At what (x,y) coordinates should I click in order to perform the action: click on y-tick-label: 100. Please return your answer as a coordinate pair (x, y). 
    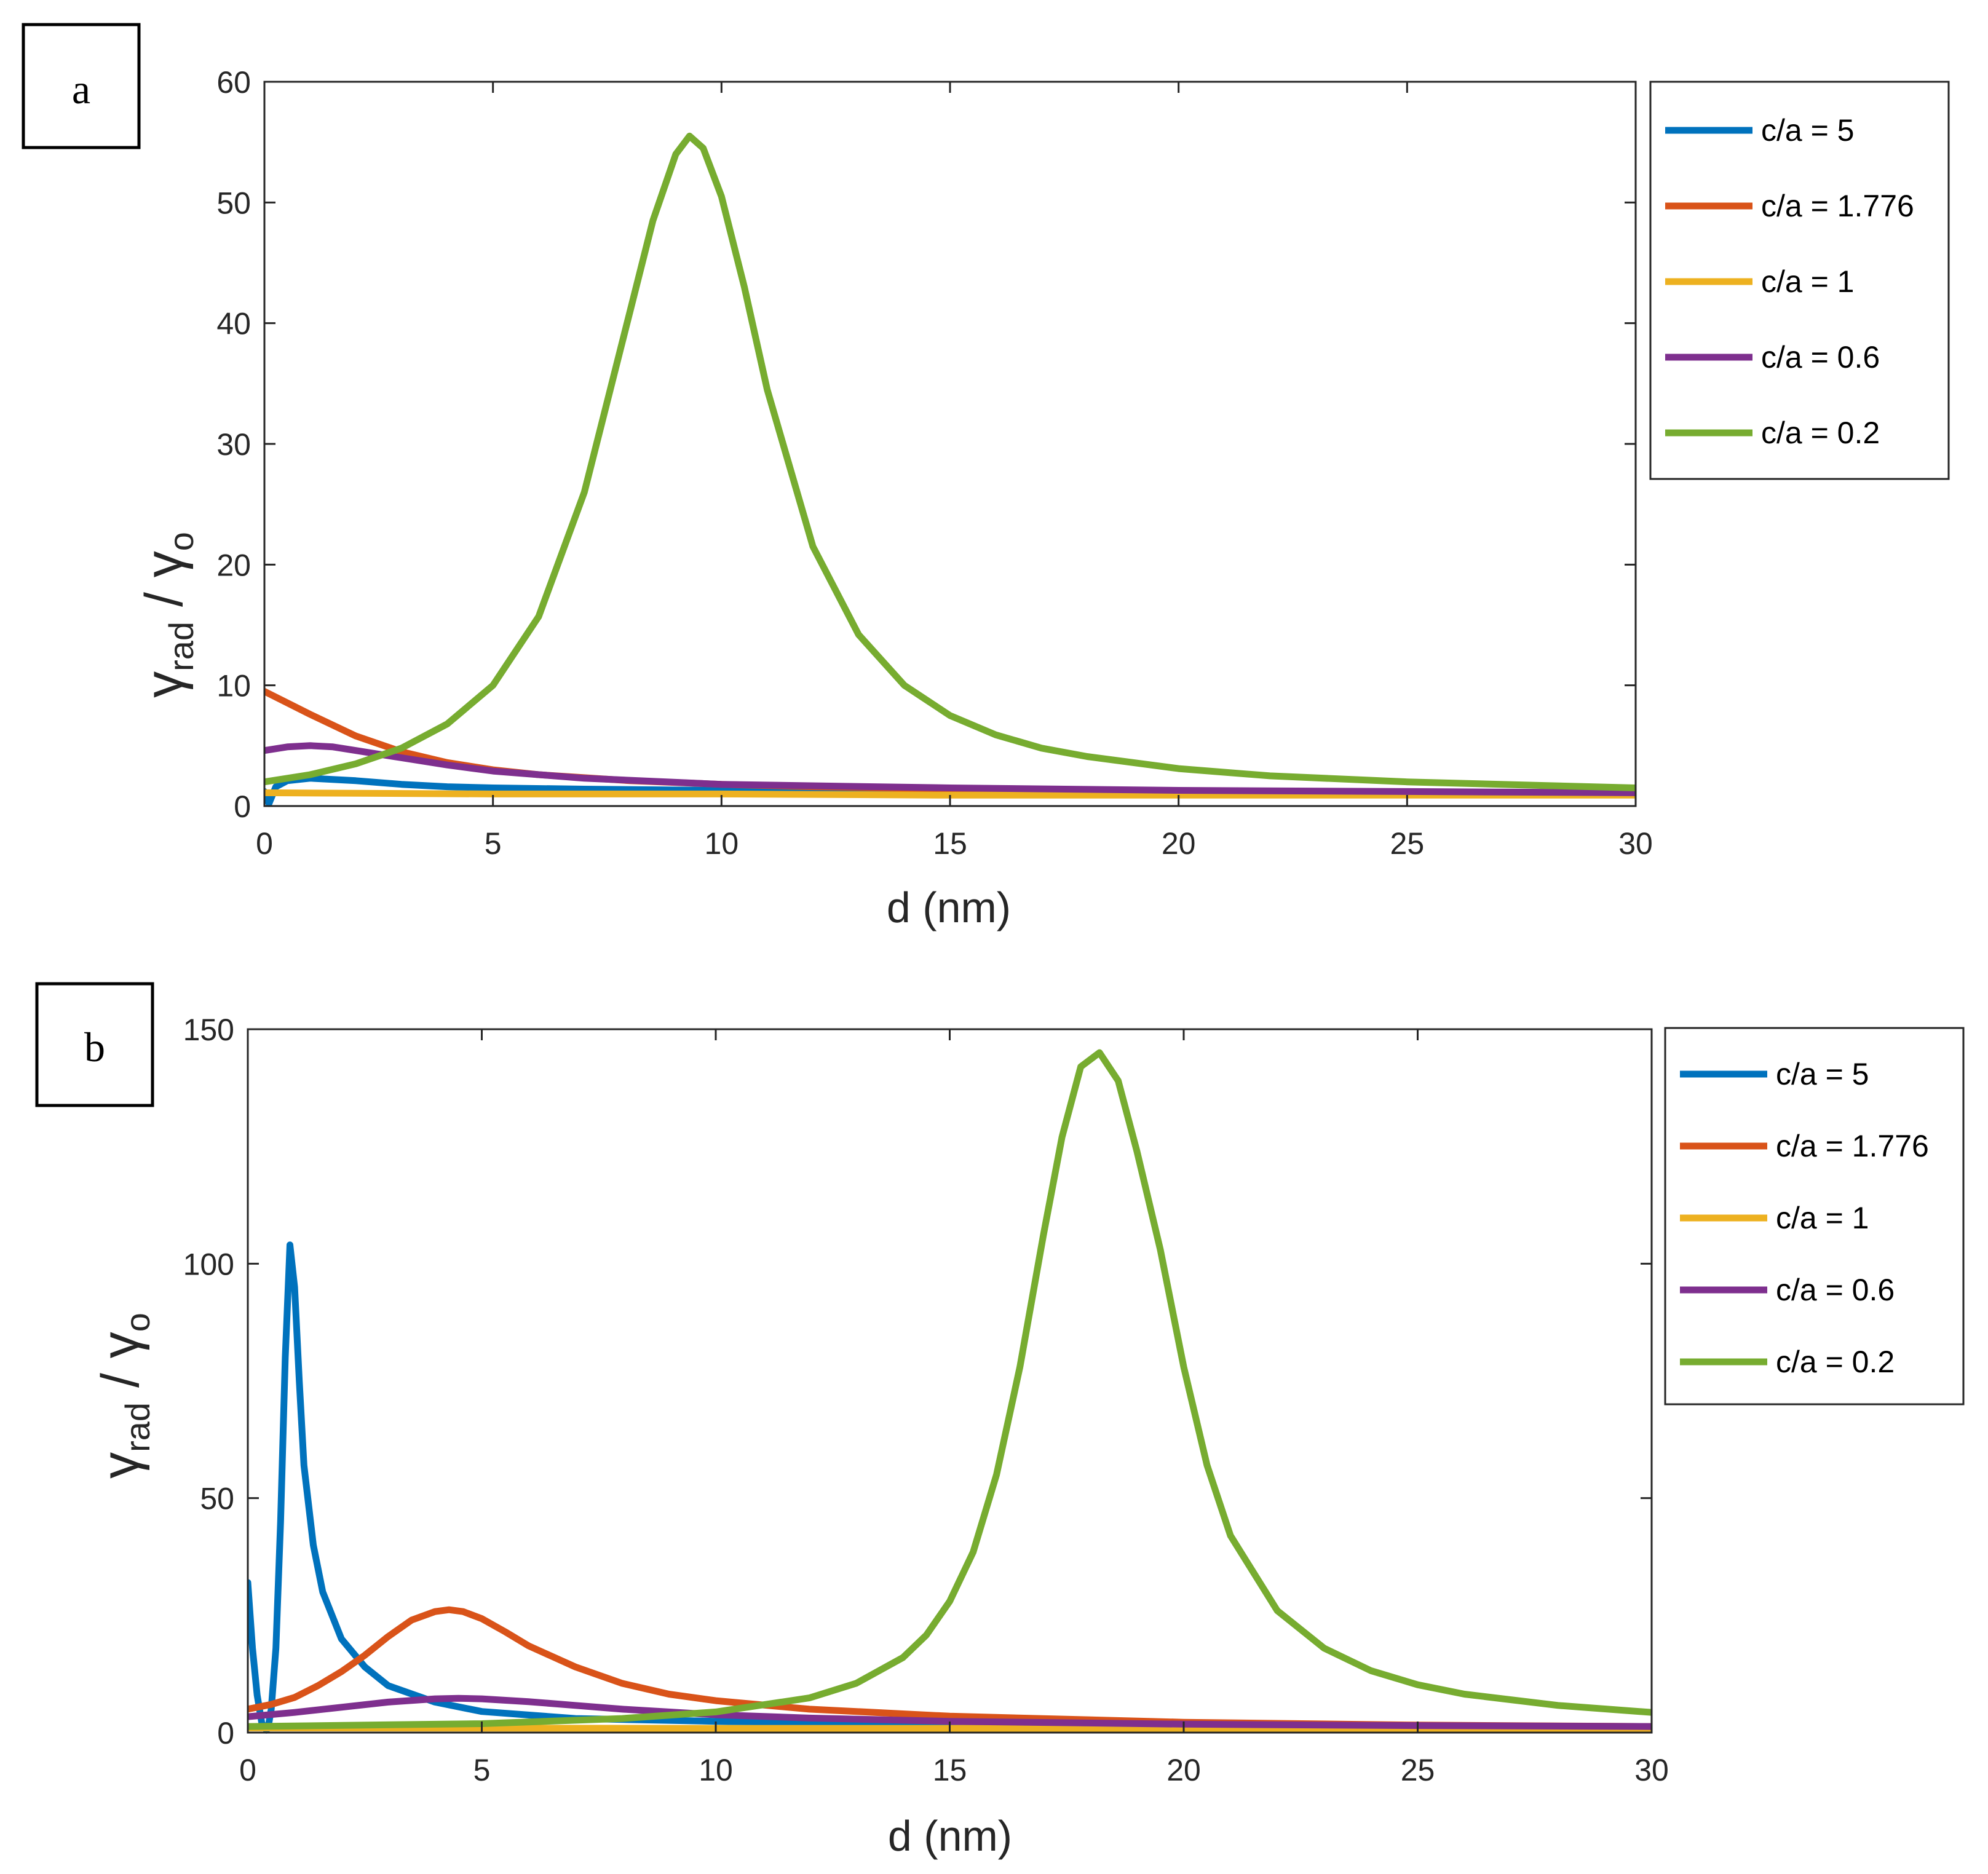
    Looking at the image, I should click on (208, 1264).